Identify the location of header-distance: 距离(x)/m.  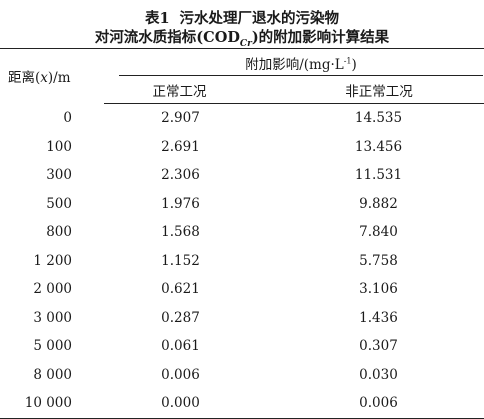
(52, 76).